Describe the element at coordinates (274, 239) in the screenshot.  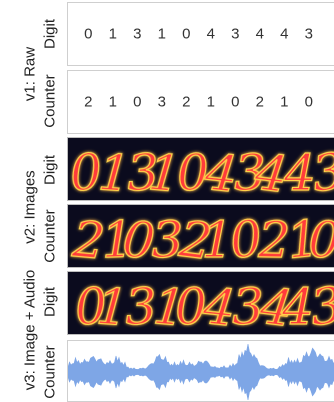
I see `digit-glyph-7: 2` at that location.